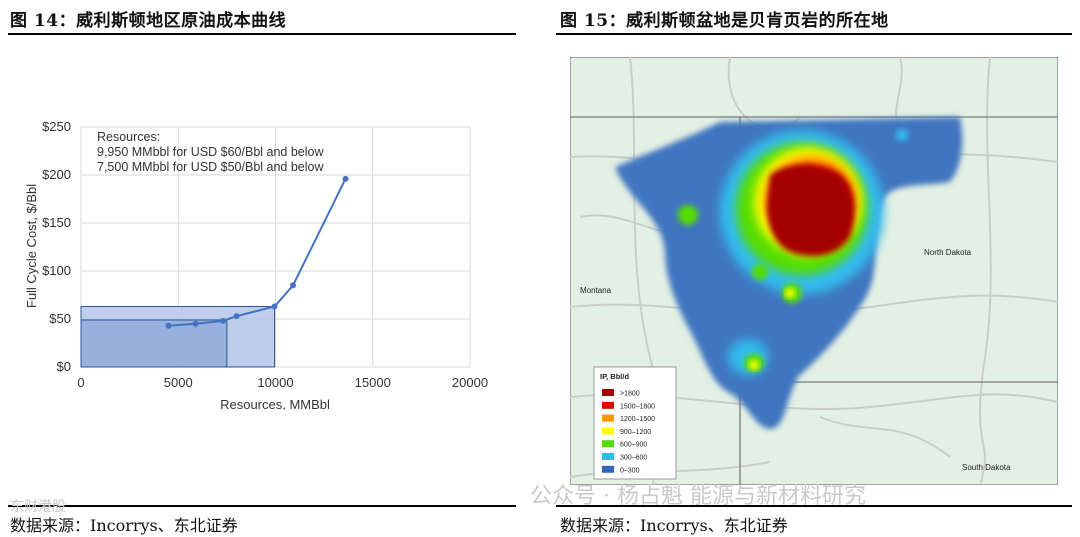  Describe the element at coordinates (128, 137) in the screenshot. I see `annotation-line-0: Resources:` at that location.